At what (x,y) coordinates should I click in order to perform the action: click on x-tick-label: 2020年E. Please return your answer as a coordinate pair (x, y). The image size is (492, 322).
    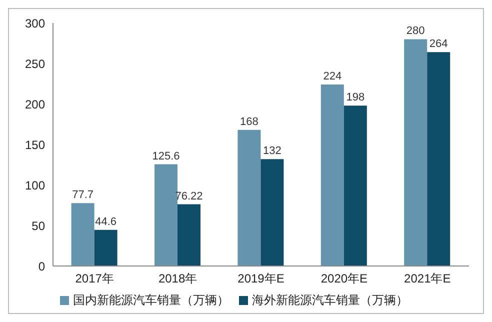
    Looking at the image, I should click on (344, 279).